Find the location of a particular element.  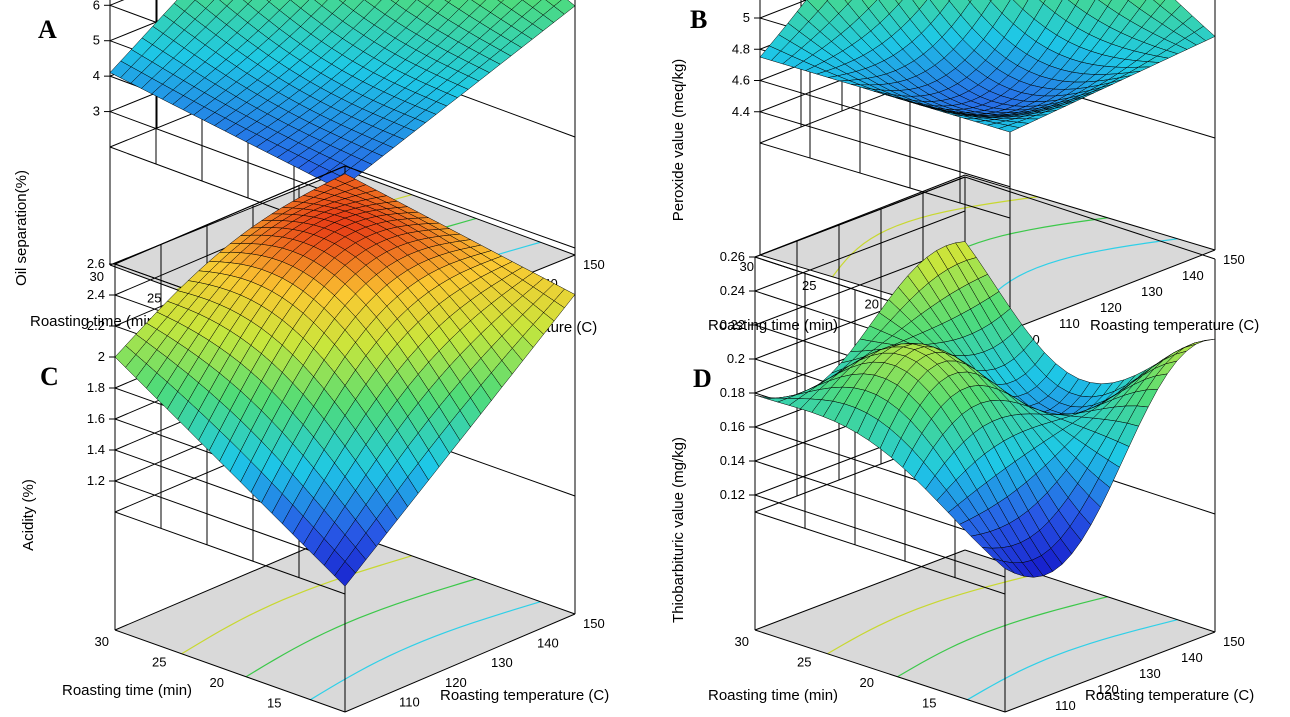

panel-d-surface-cell is located at coordinates (1004, 566).